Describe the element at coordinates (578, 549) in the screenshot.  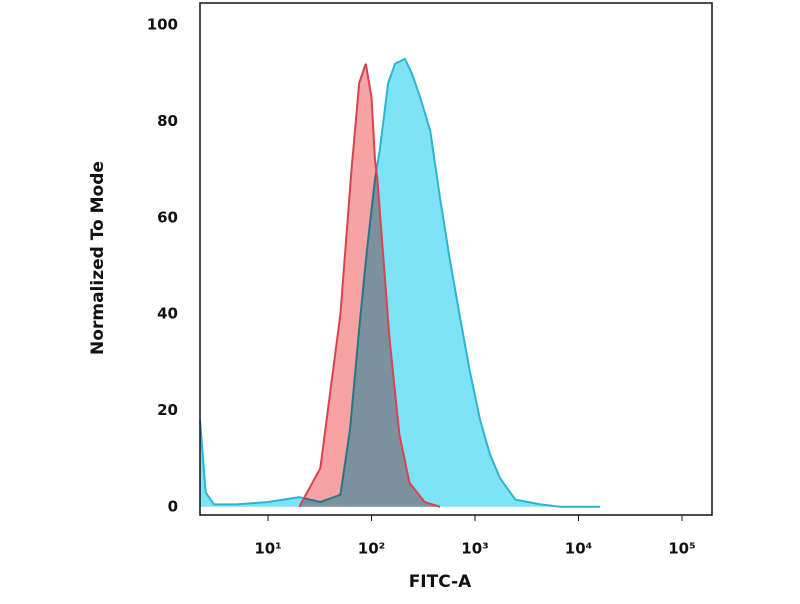
I see `x-tick-label: 10⁴` at that location.